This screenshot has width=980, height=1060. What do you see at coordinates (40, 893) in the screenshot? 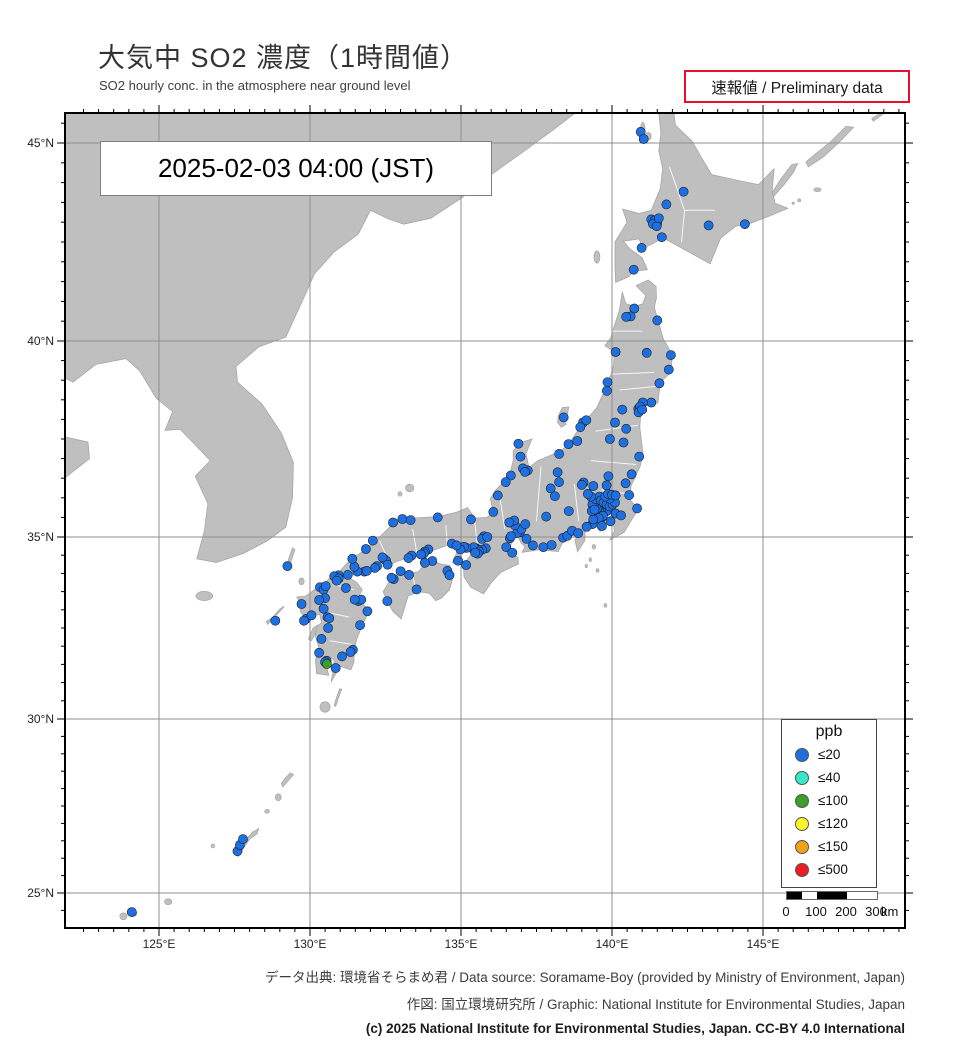
I see `lat-axis-label: 25°N` at bounding box center [40, 893].